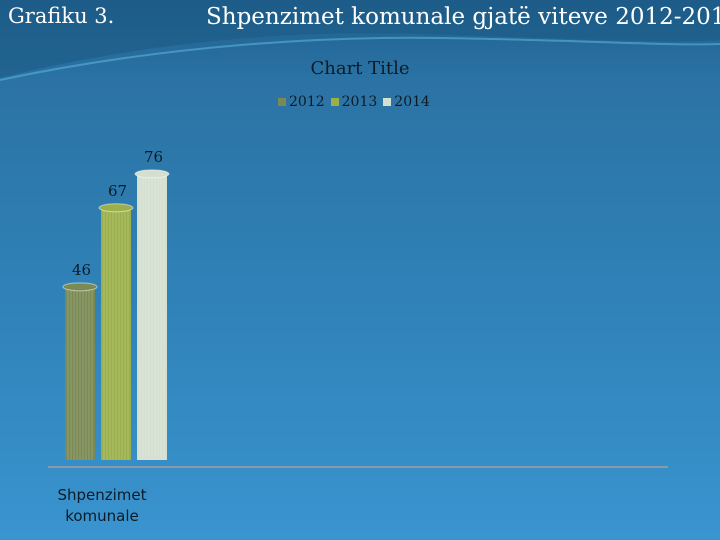 The width and height of the screenshot is (720, 540). What do you see at coordinates (307, 102) in the screenshot?
I see `legend-label-2012: 2012` at bounding box center [307, 102].